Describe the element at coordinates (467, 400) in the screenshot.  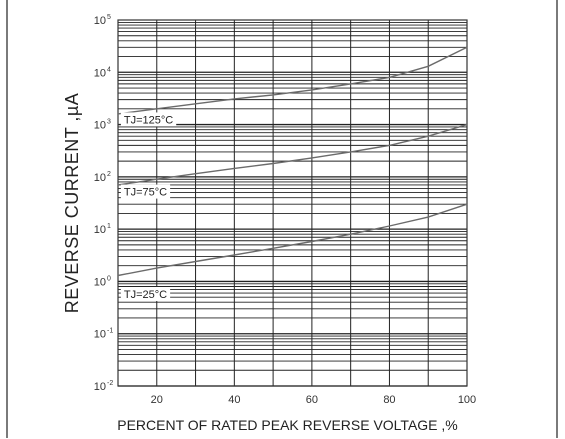
I see `x-tick-label: 100` at that location.